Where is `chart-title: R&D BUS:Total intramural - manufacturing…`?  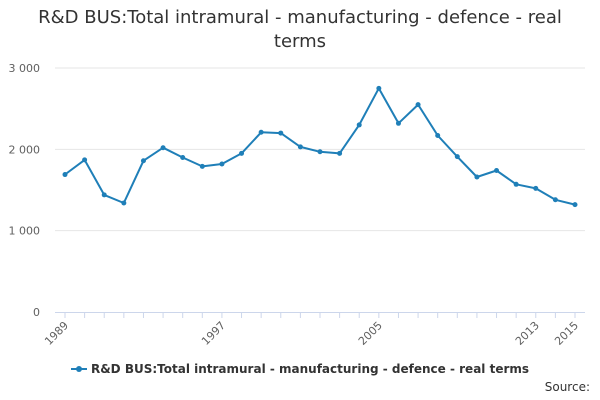
chart-title: R&D BUS:Total intramural - manufacturing… is located at coordinates (300, 30).